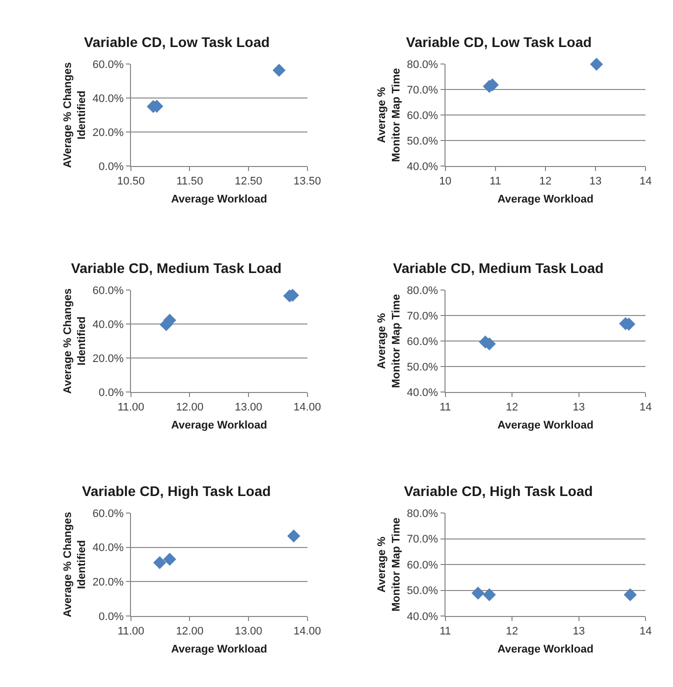 This screenshot has width=673, height=687. Describe the element at coordinates (308, 181) in the screenshot. I see `x-tick-label: 13.50` at that location.